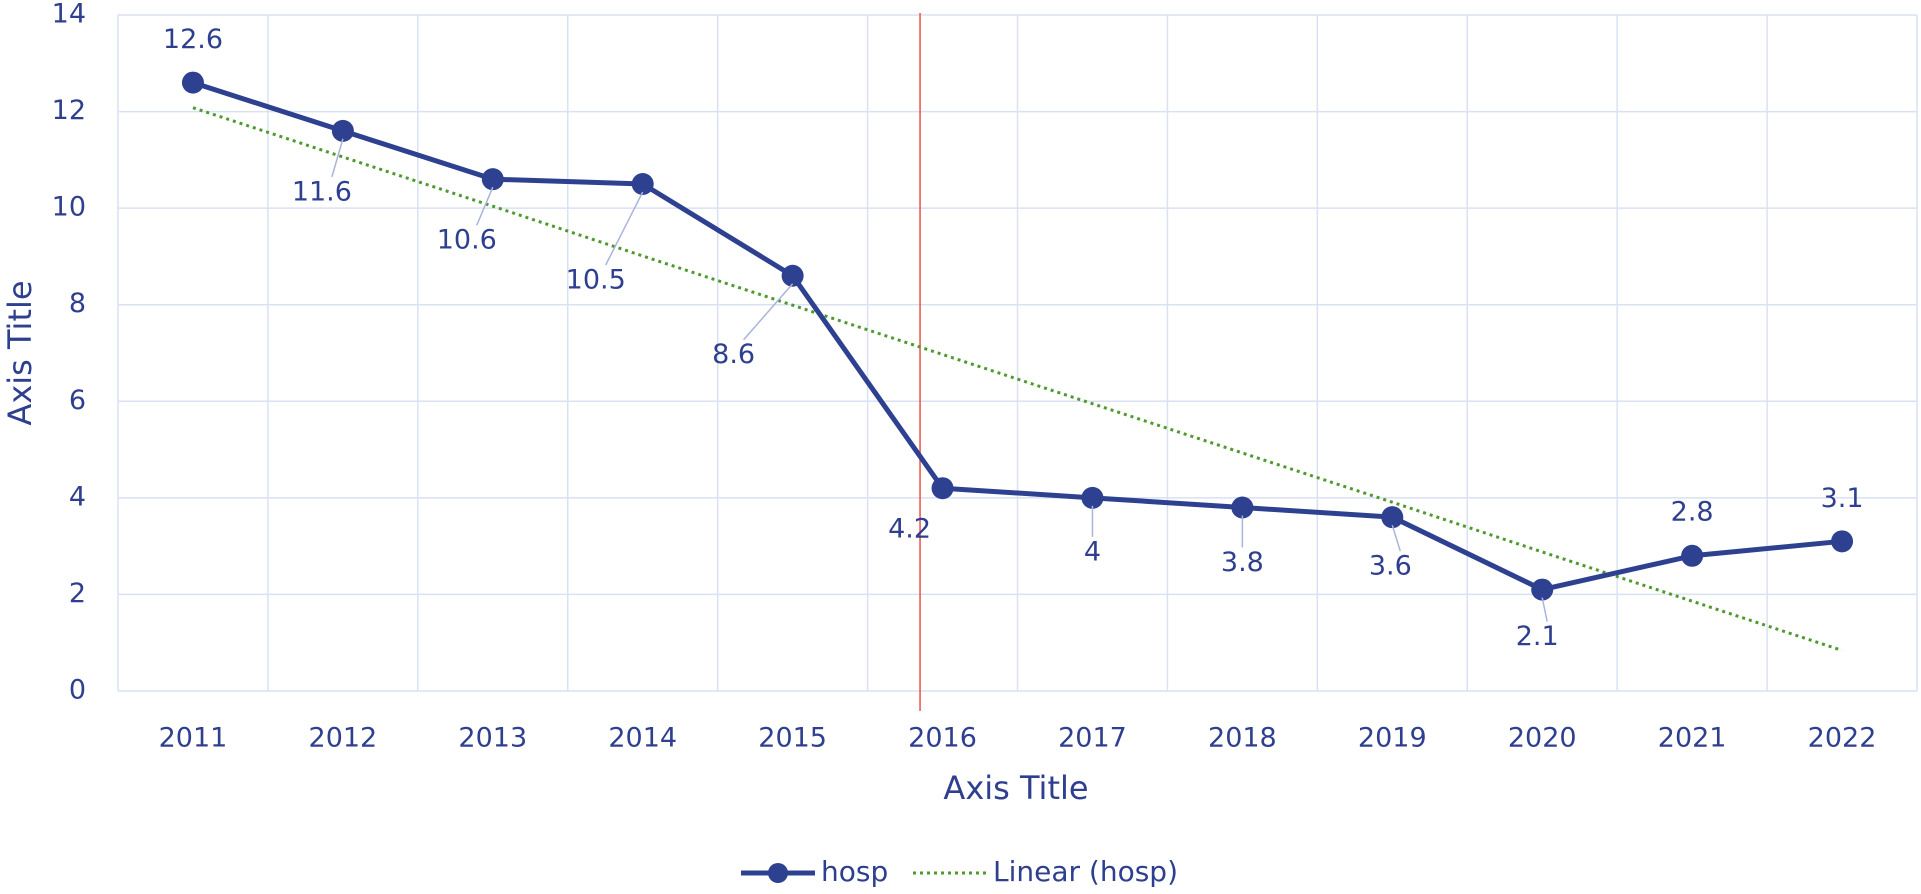  Describe the element at coordinates (1092, 738) in the screenshot. I see `x-tick-label: 2017` at that location.